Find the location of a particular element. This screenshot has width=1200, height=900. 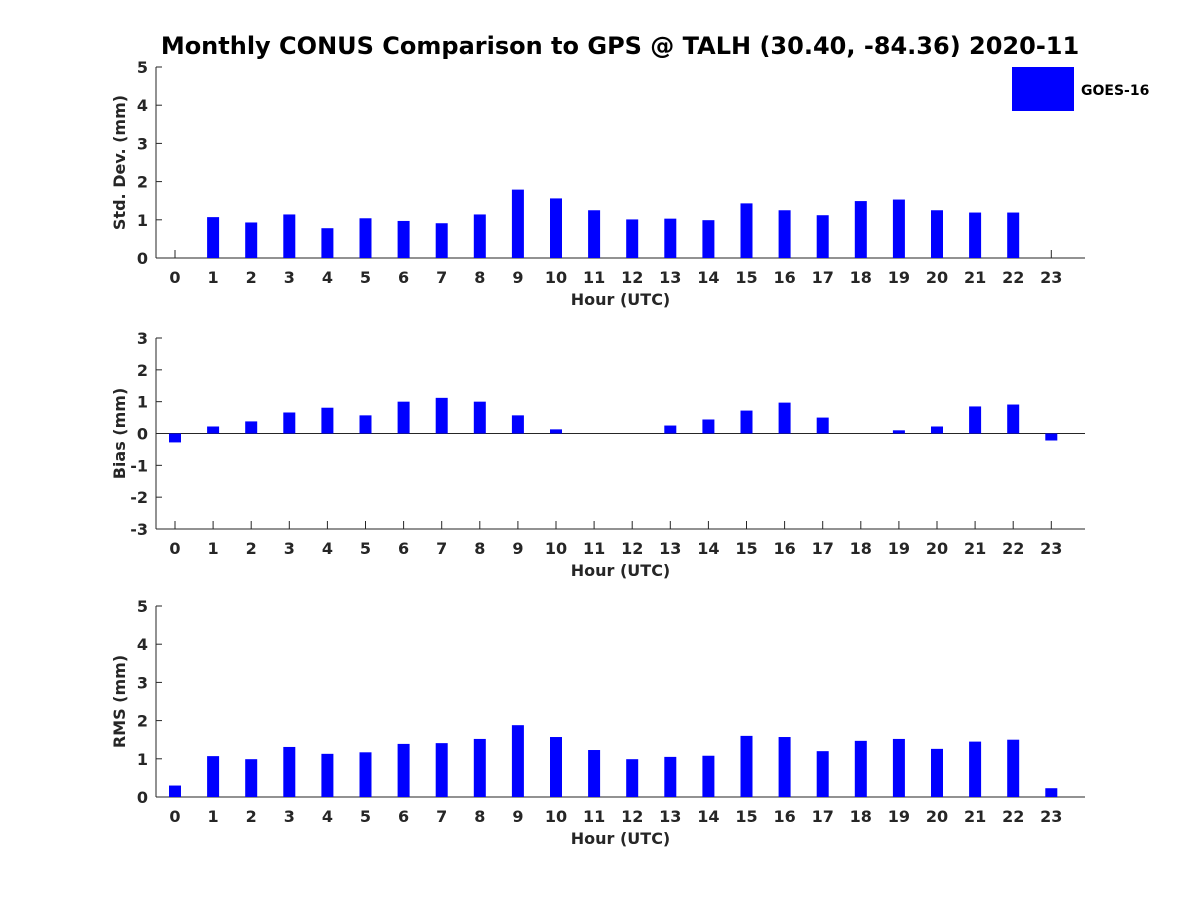

y-tick-label: 3 is located at coordinates (142, 143).